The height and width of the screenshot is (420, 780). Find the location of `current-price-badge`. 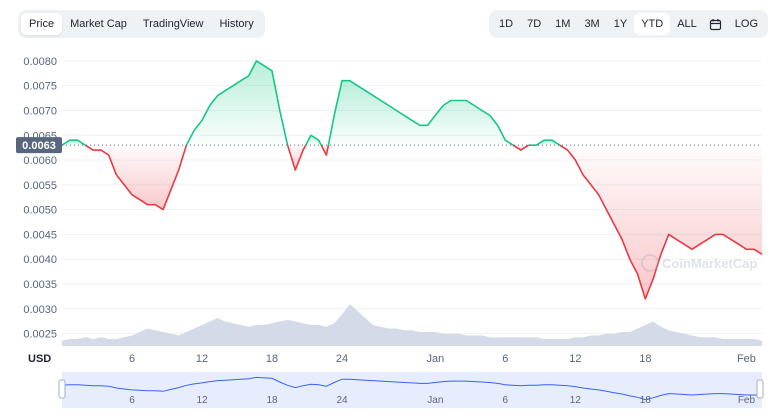

current-price-badge is located at coordinates (39, 145).